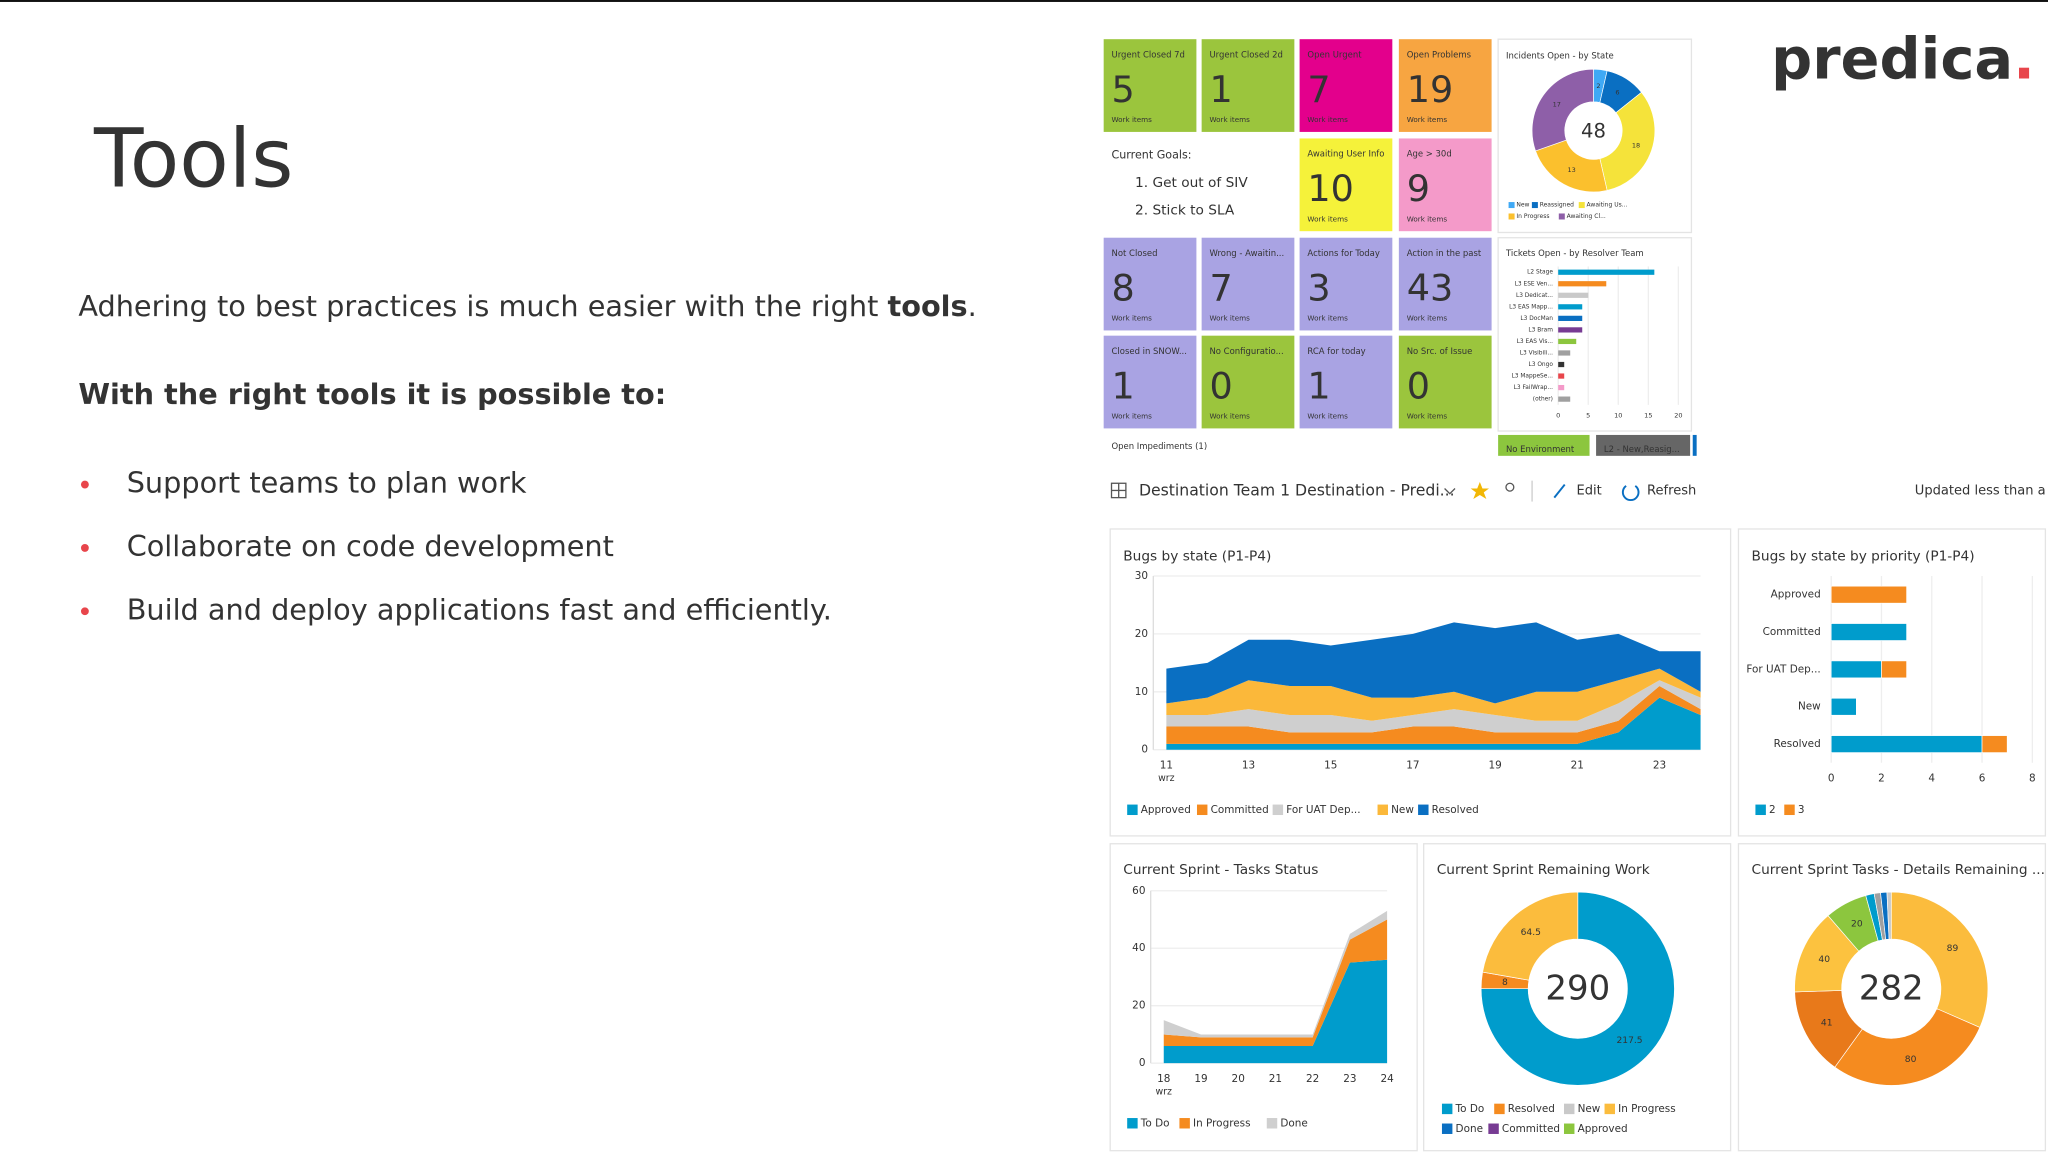 The height and width of the screenshot is (1152, 2048). Describe the element at coordinates (1931, 778) in the screenshot. I see `x-tick-label: 4` at that location.